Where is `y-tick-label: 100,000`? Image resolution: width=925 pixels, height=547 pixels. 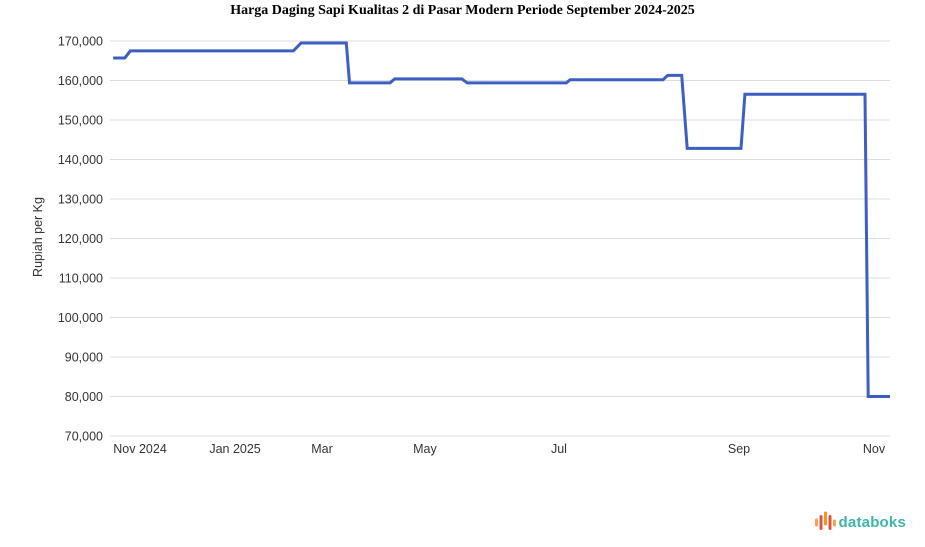 y-tick-label: 100,000 is located at coordinates (80, 318).